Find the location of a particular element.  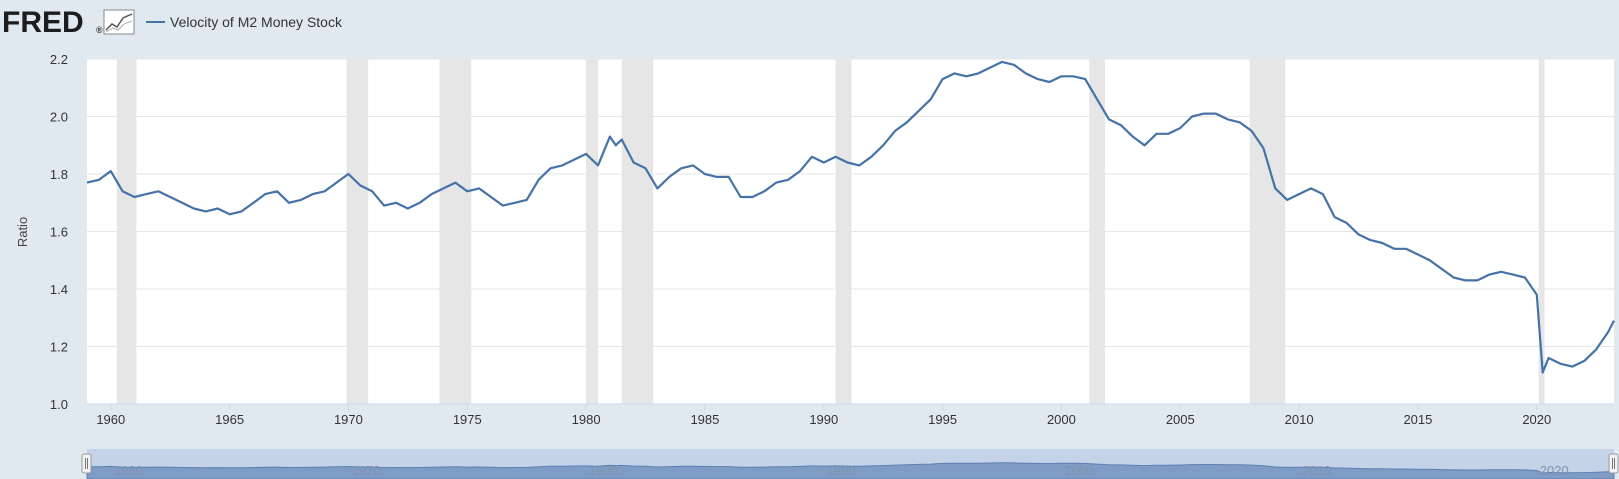

x-tick-label: 1995 is located at coordinates (942, 419).